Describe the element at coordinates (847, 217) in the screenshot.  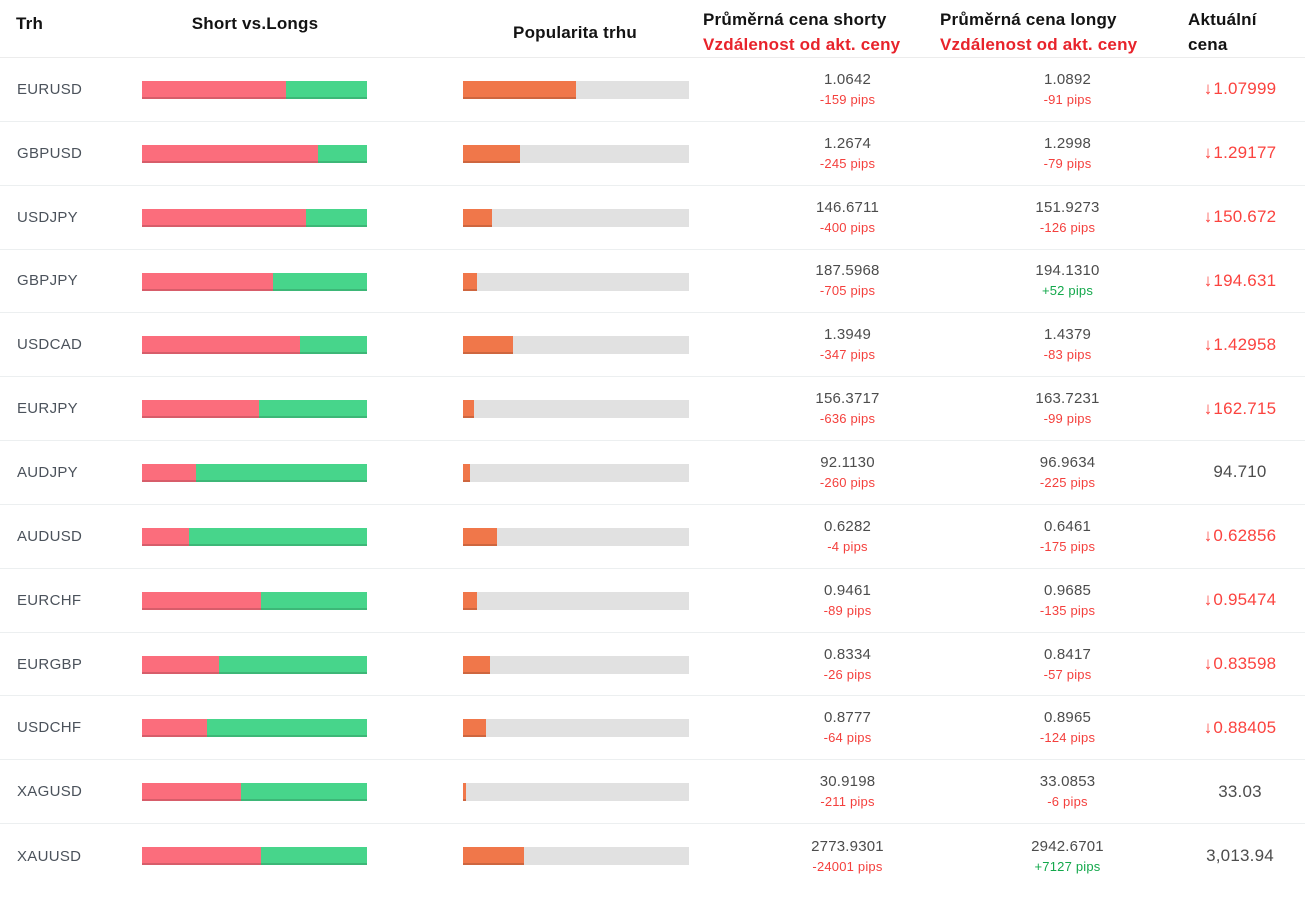
I see `avg-short-cell: 146.6711 -400 pips` at that location.